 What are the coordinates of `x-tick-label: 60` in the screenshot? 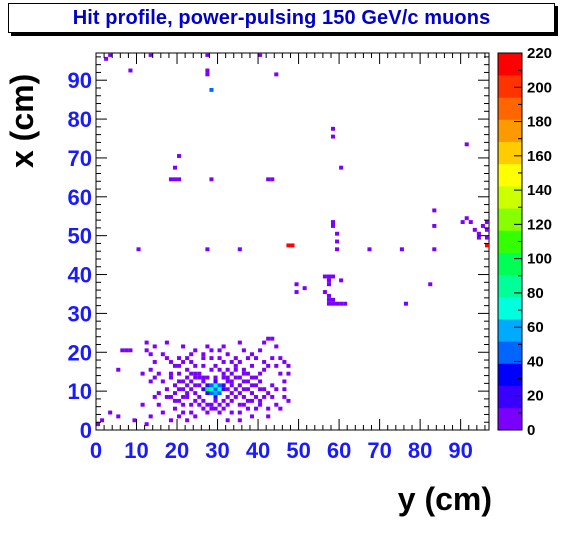 It's located at (339, 450).